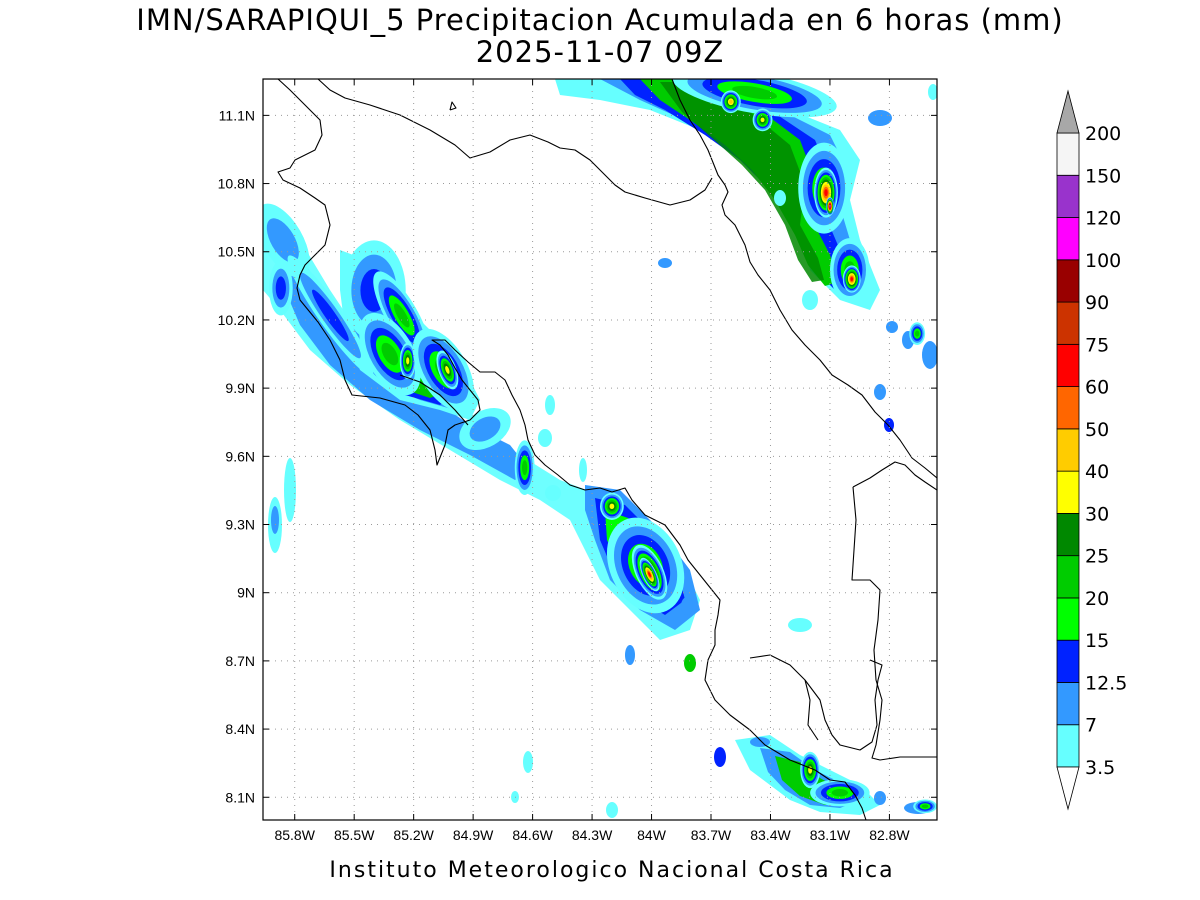 This screenshot has width=1200, height=900. I want to click on y-tick-label: 10.2N, so click(236, 320).